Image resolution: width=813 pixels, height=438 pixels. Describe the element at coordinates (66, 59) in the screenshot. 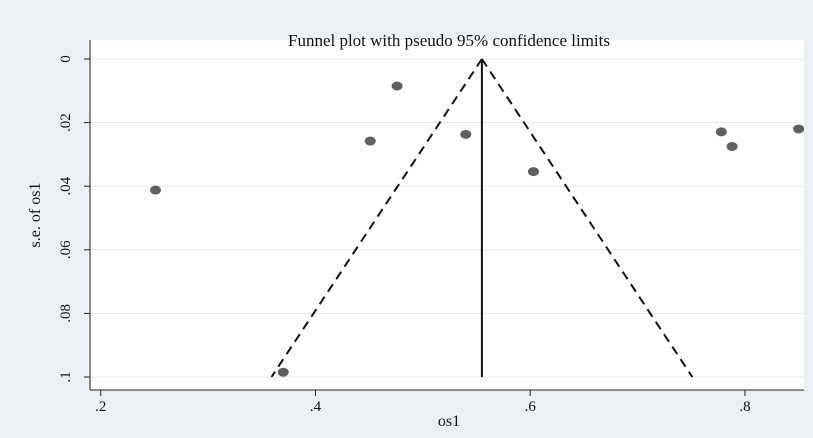

I see `y-tick-label: 0` at that location.